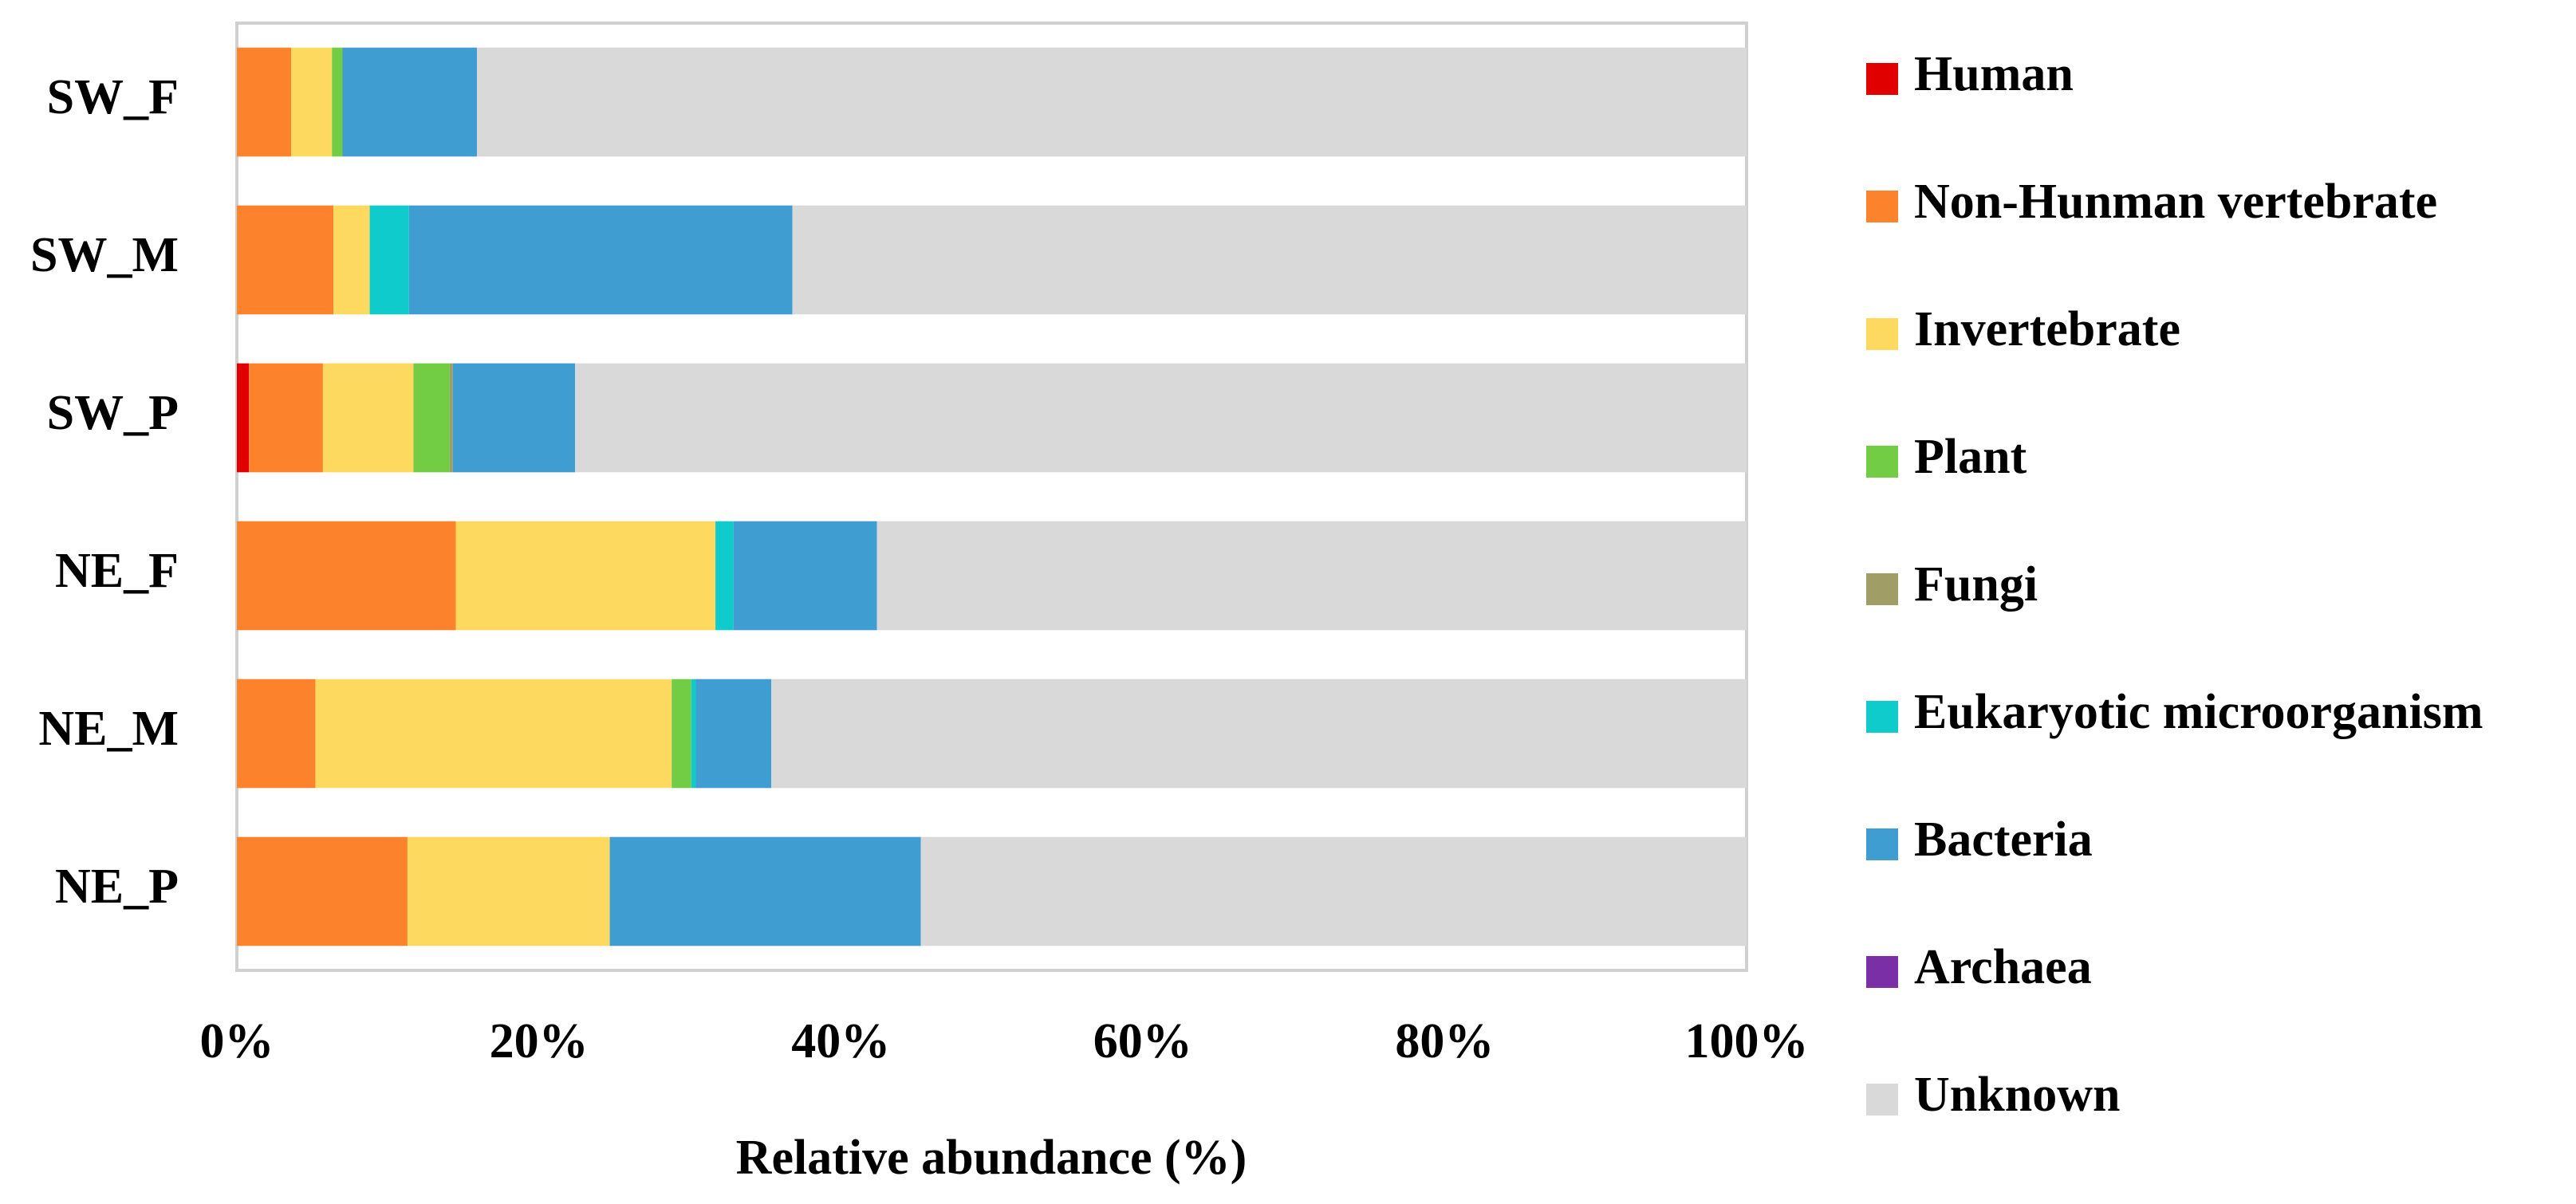 The width and height of the screenshot is (2576, 1204). I want to click on y-tick-label: NE_M, so click(108, 729).